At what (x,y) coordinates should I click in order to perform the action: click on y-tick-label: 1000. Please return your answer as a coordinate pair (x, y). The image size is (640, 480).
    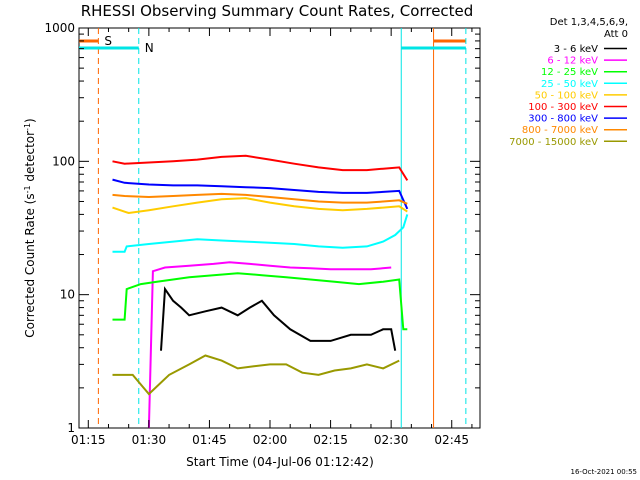
    Looking at the image, I should click on (59, 28).